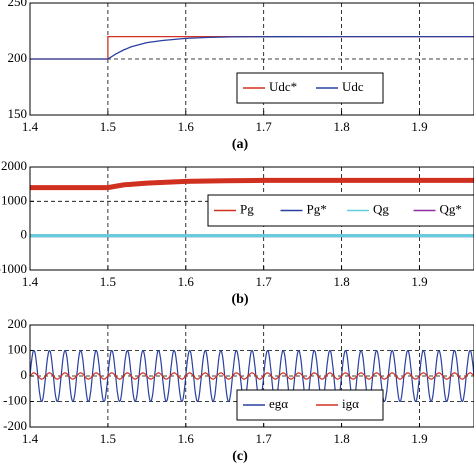 This screenshot has height=474, width=474. What do you see at coordinates (381, 208) in the screenshot?
I see `legend-label: Qg` at bounding box center [381, 208].